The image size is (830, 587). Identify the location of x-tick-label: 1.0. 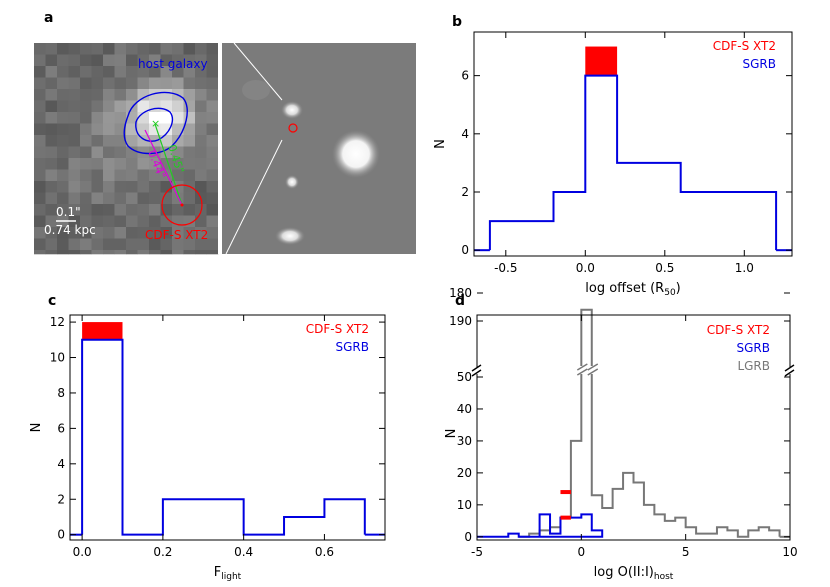
(744, 268).